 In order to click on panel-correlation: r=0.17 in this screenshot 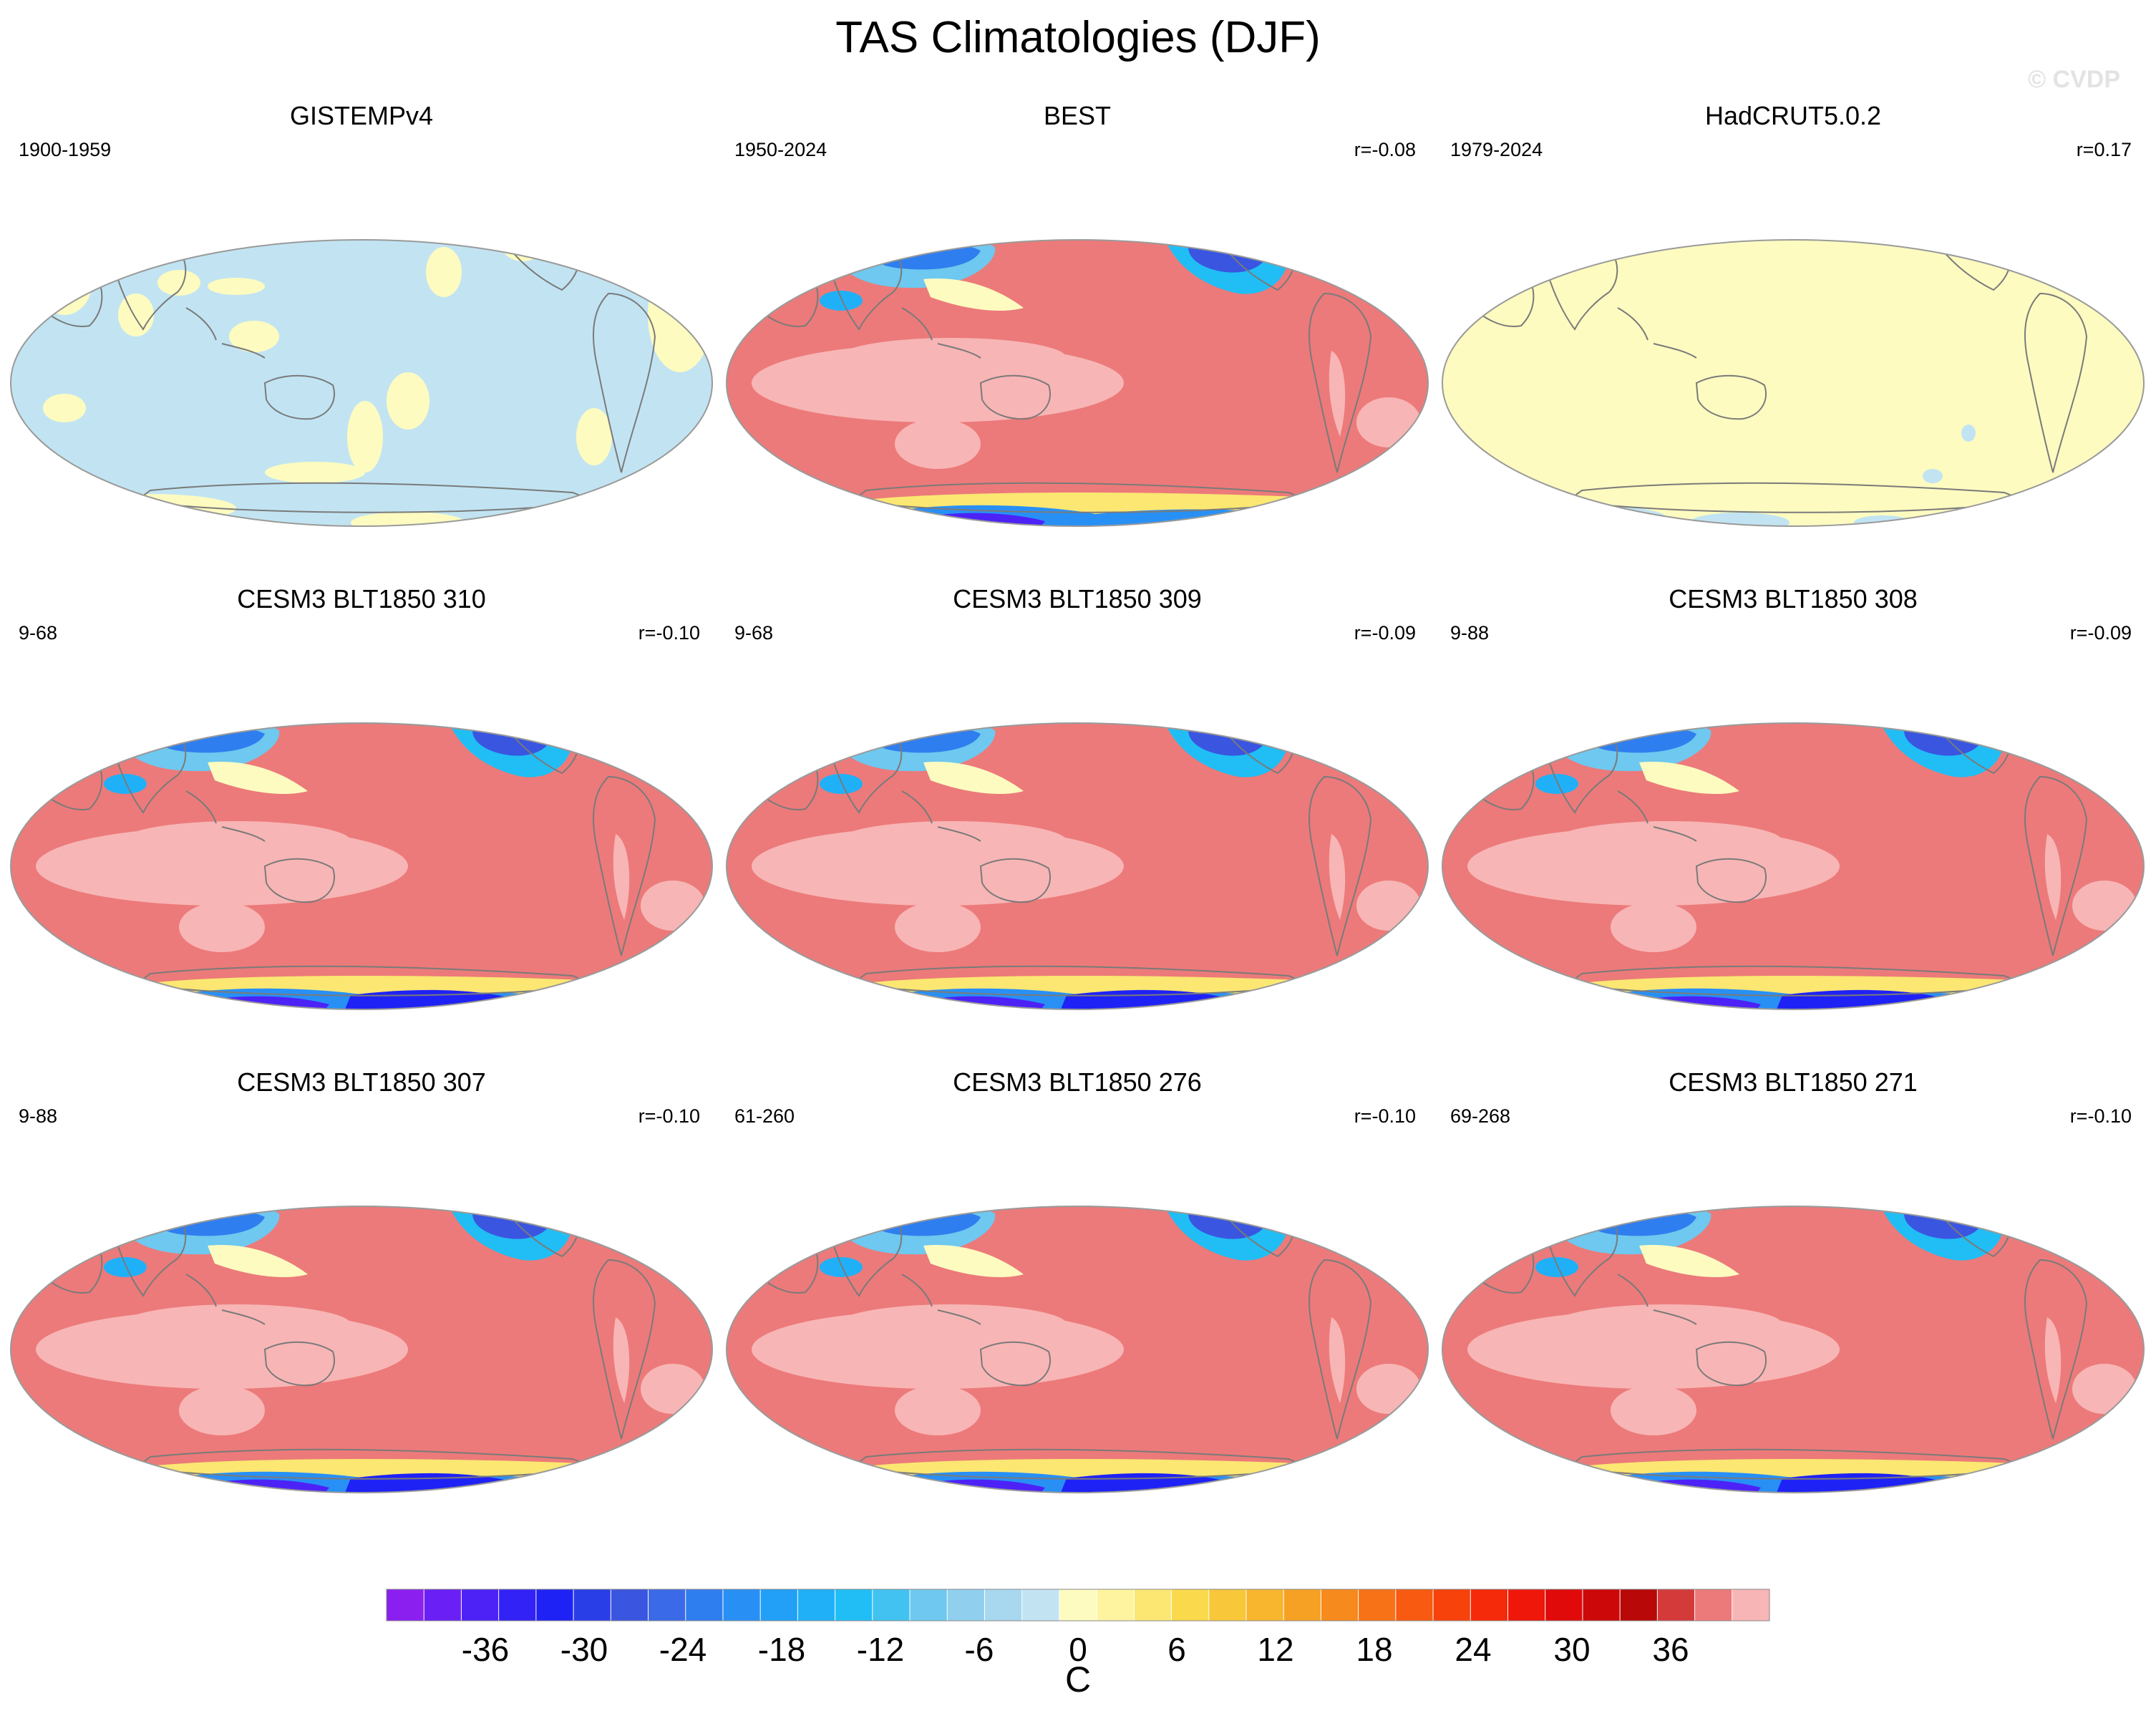, I will do `click(2104, 149)`.